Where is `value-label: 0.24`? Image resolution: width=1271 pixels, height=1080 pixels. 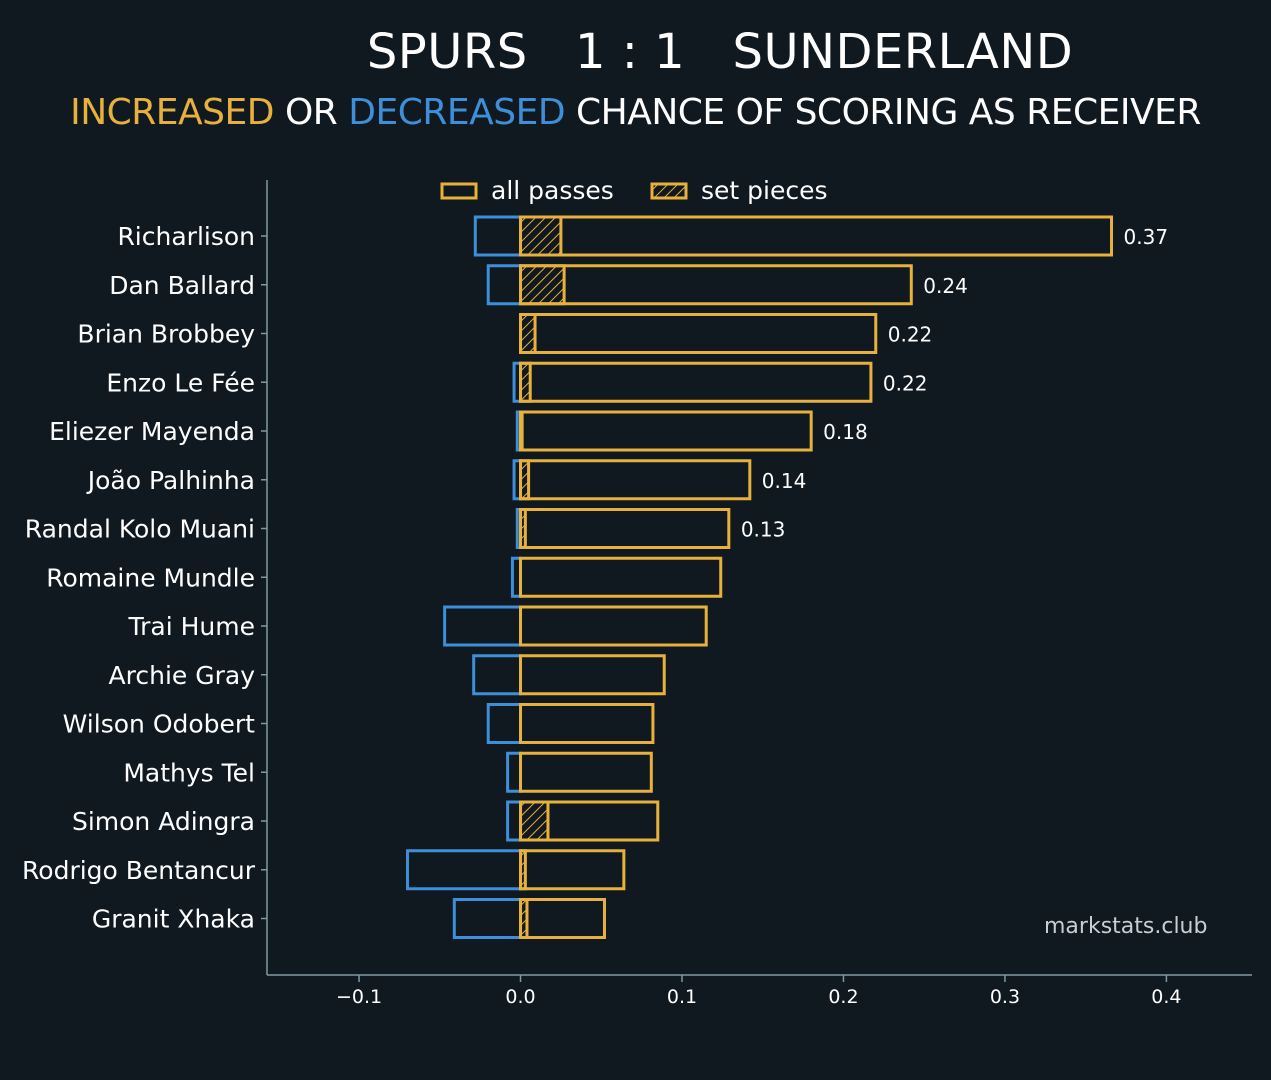
value-label: 0.24 is located at coordinates (945, 286).